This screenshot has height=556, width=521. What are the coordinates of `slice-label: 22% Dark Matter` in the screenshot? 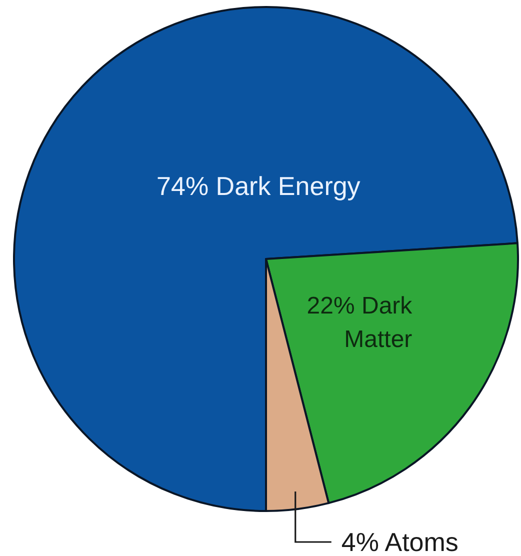 It's located at (360, 323).